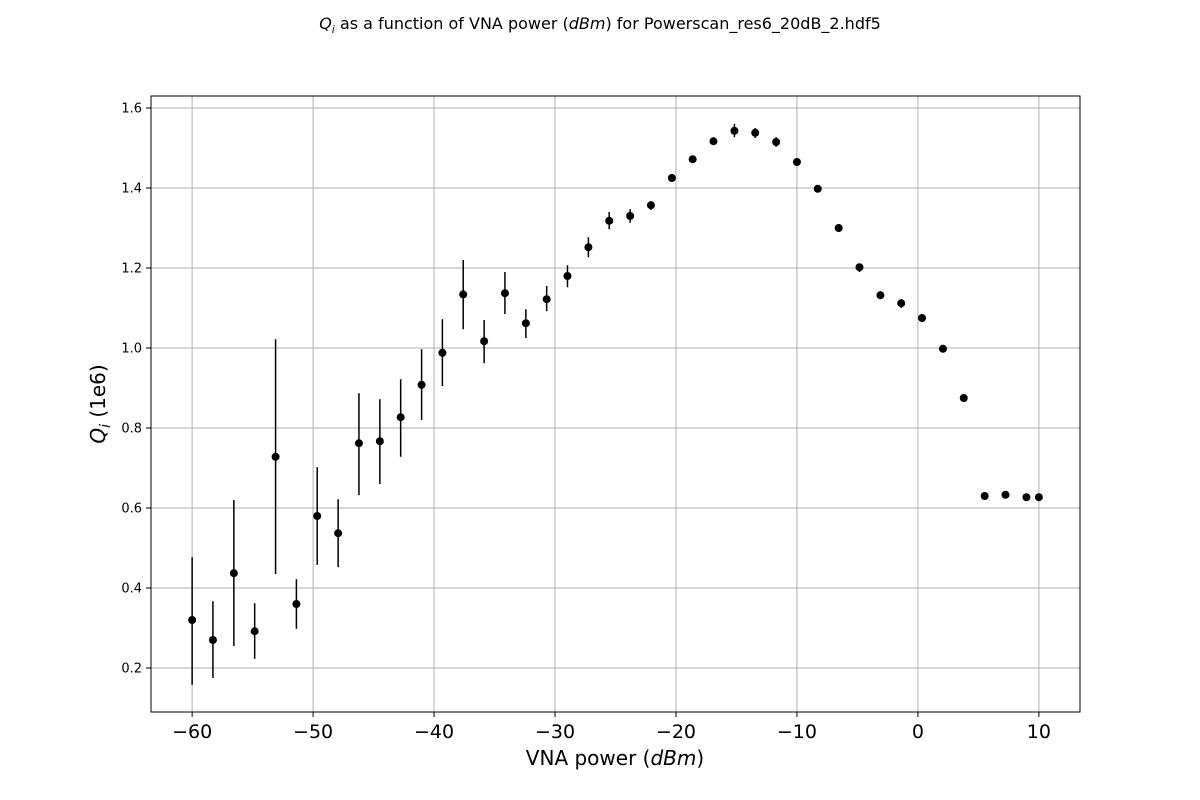 The height and width of the screenshot is (800, 1200). I want to click on x-axis-label: VNA power (dBm), so click(615, 758).